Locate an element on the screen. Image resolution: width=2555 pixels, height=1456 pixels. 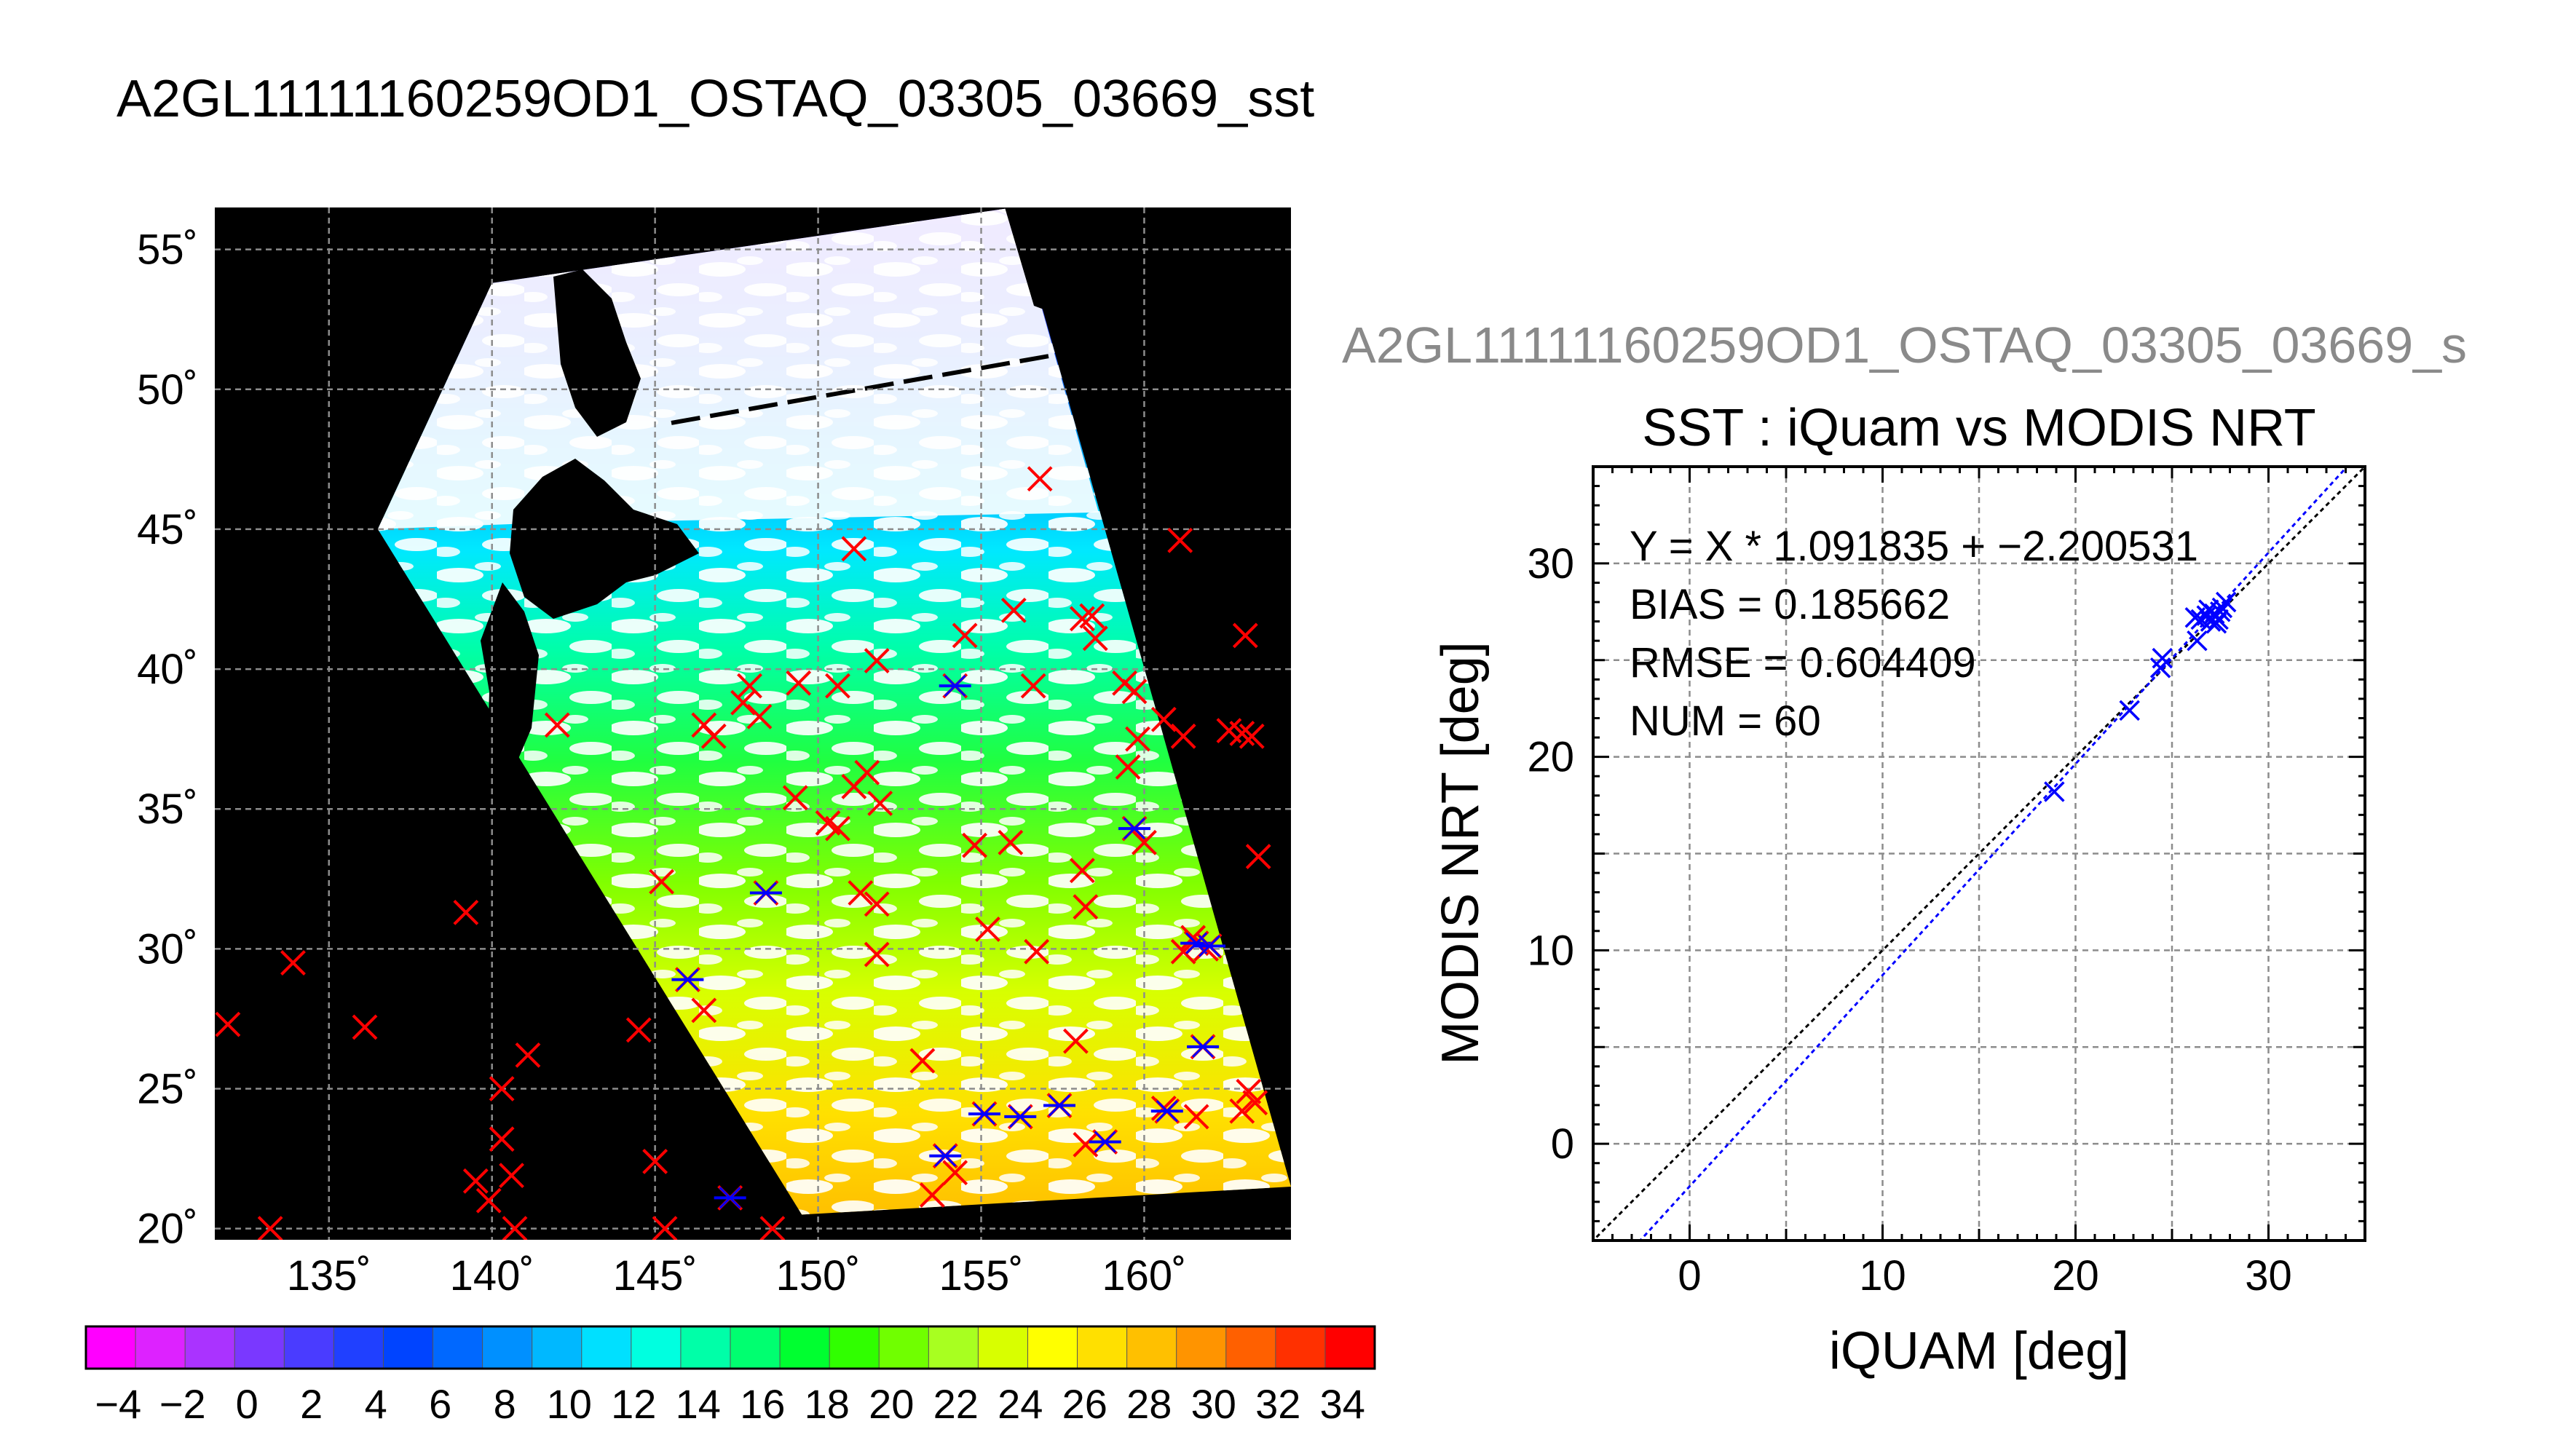
lat-tick-label: 30˚ is located at coordinates (167, 949).